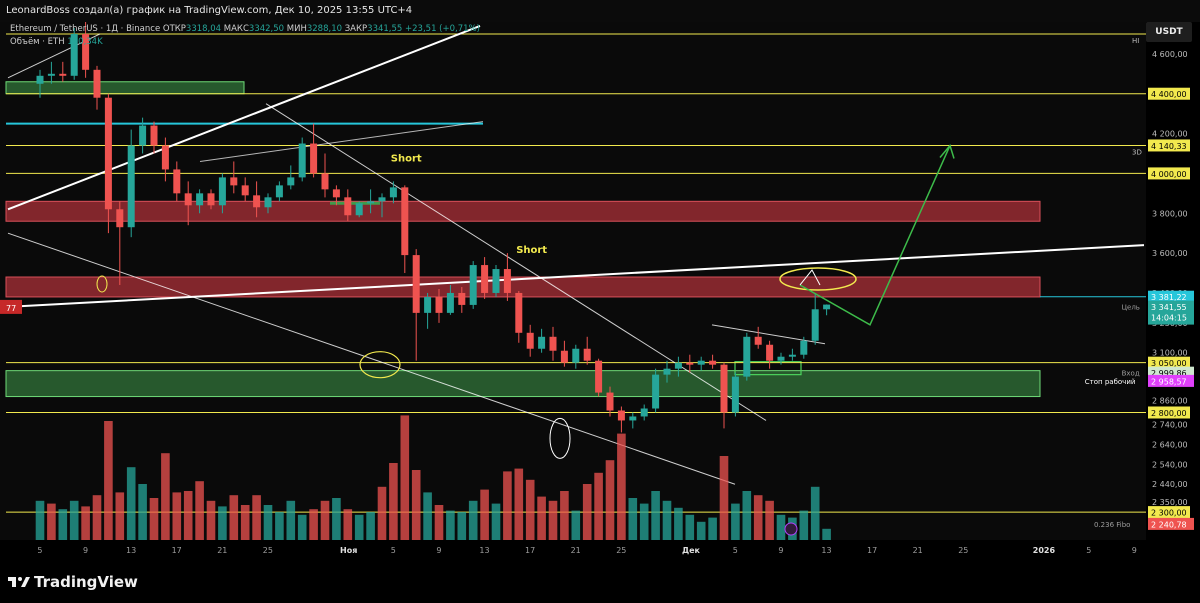  I want to click on time-tick-label: 21, so click(222, 550).